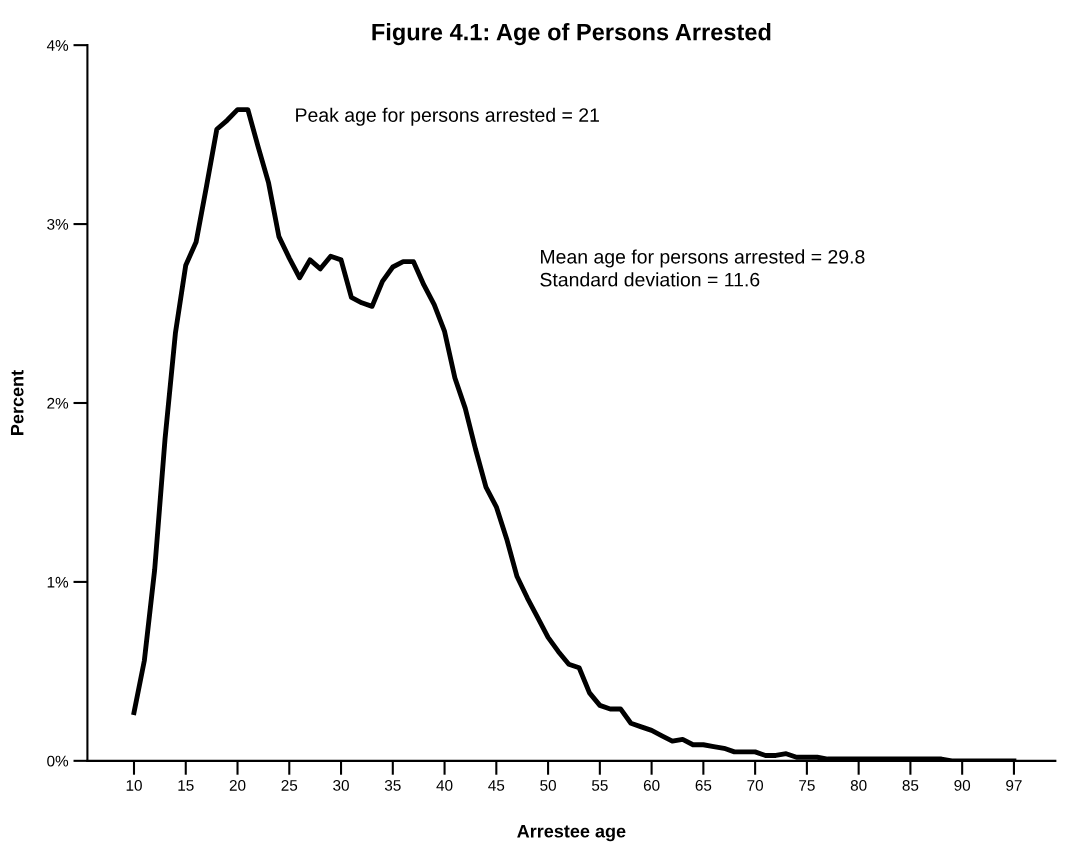 Image resolution: width=1066 pixels, height=852 pixels. What do you see at coordinates (447, 116) in the screenshot?
I see `annotation: Peak age for persons arrested = 21` at bounding box center [447, 116].